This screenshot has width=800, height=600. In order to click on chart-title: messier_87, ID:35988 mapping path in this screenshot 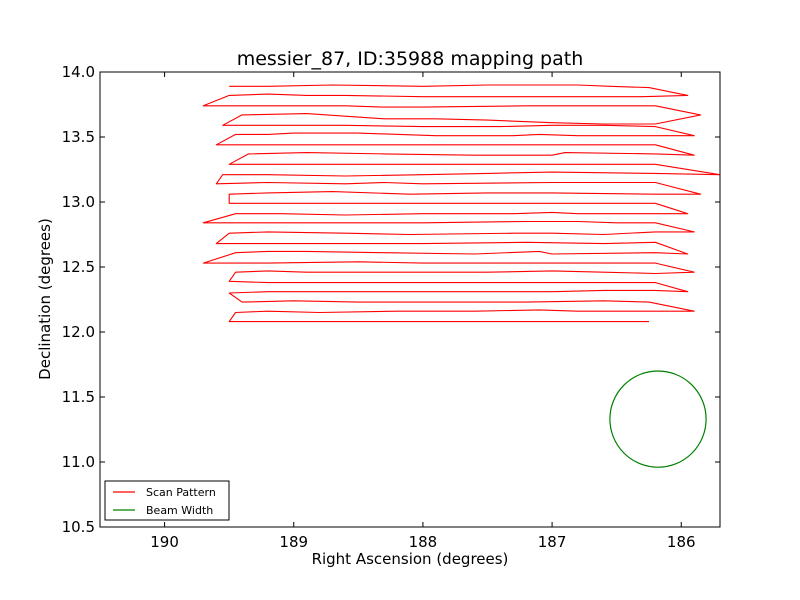, I will do `click(410, 59)`.